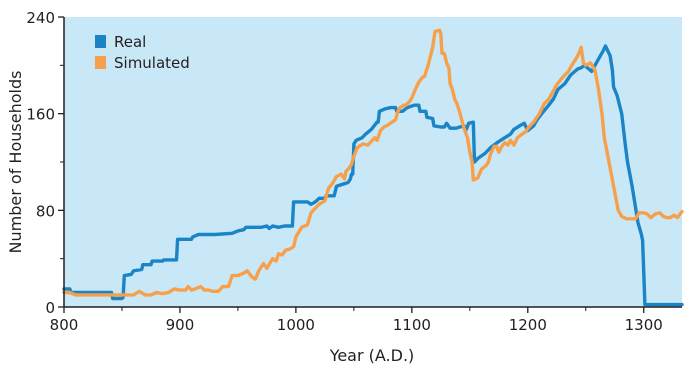 Image resolution: width=684 pixels, height=368 pixels. What do you see at coordinates (644, 325) in the screenshot?
I see `x-tick-label: 1300` at bounding box center [644, 325].